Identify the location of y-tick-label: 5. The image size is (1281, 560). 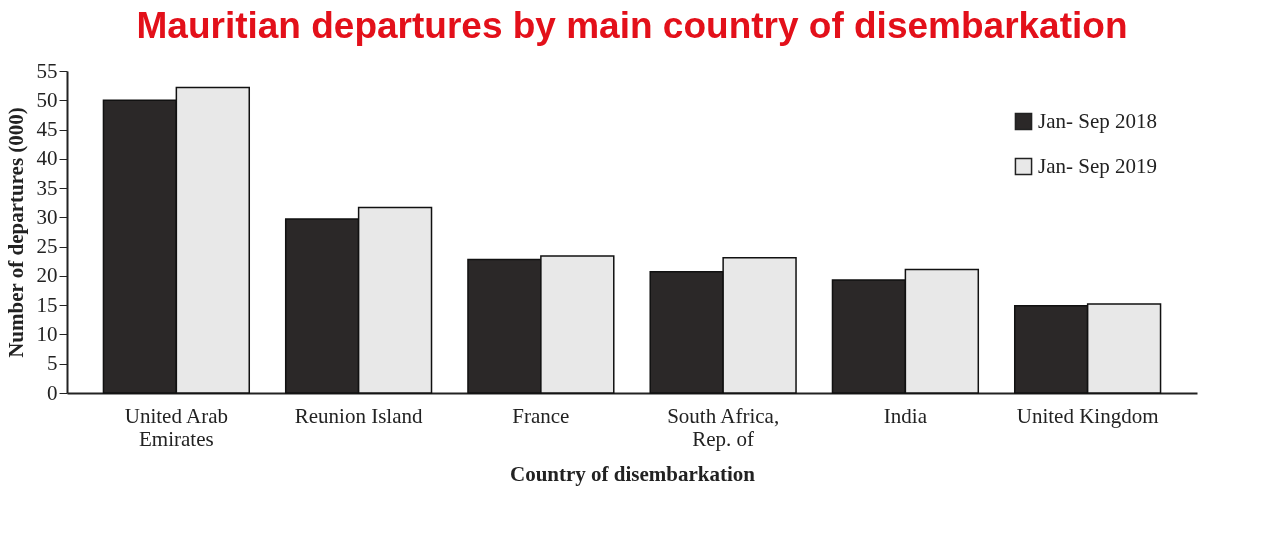
(52, 363).